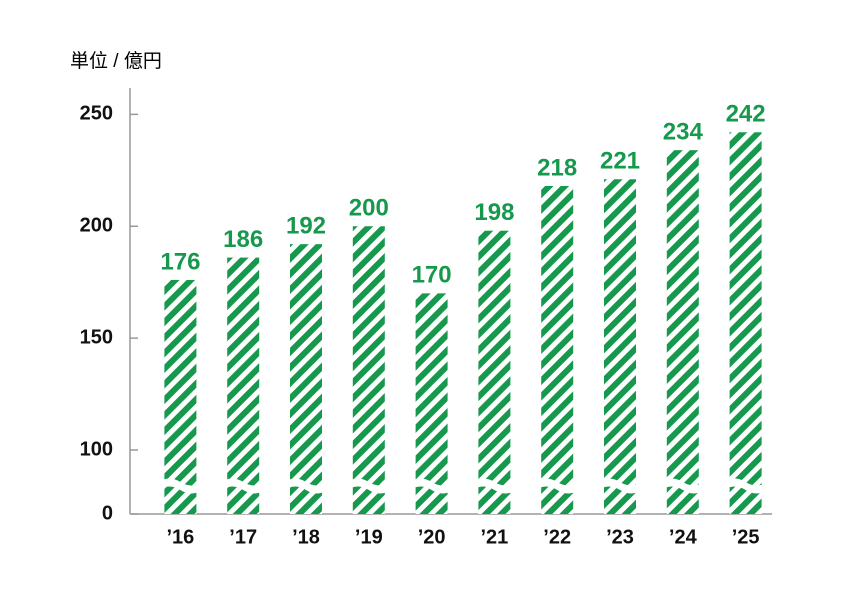  Describe the element at coordinates (180, 261) in the screenshot. I see `value-label: 176` at that location.